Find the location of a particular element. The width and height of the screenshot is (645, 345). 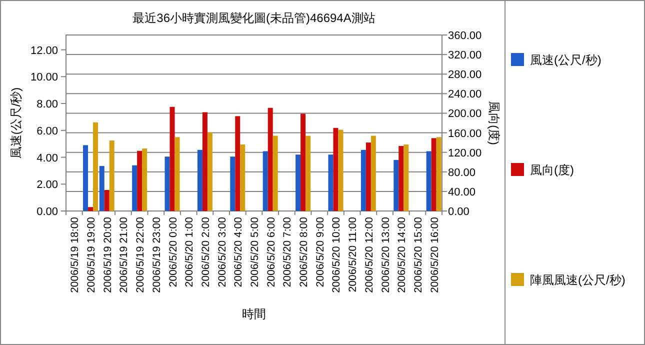

y2-tick-label: 40.00 is located at coordinates (462, 192).